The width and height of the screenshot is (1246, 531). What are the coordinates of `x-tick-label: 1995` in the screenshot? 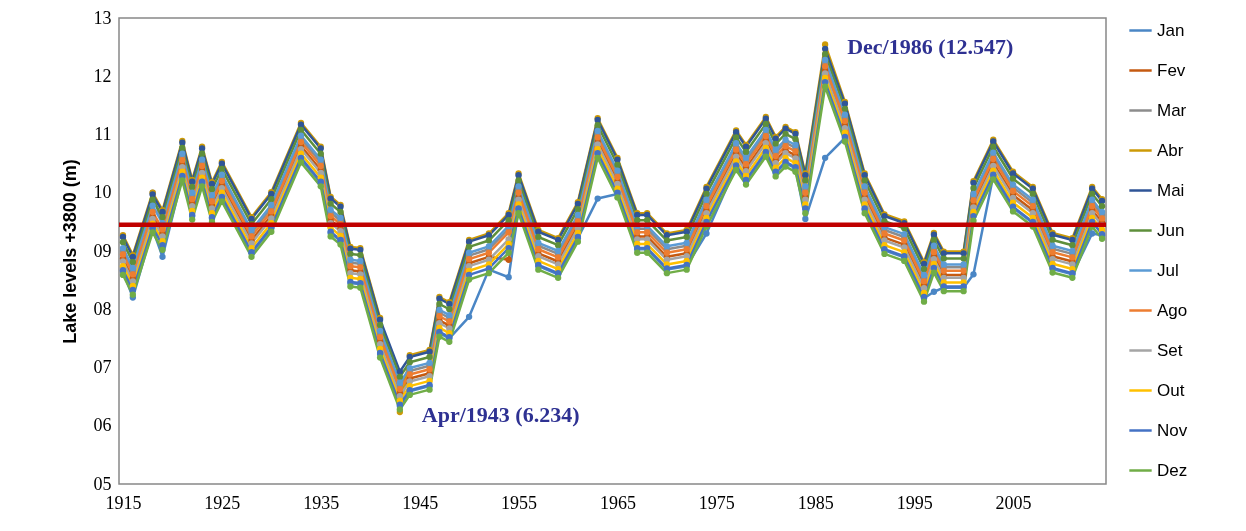 It's located at (914, 502).